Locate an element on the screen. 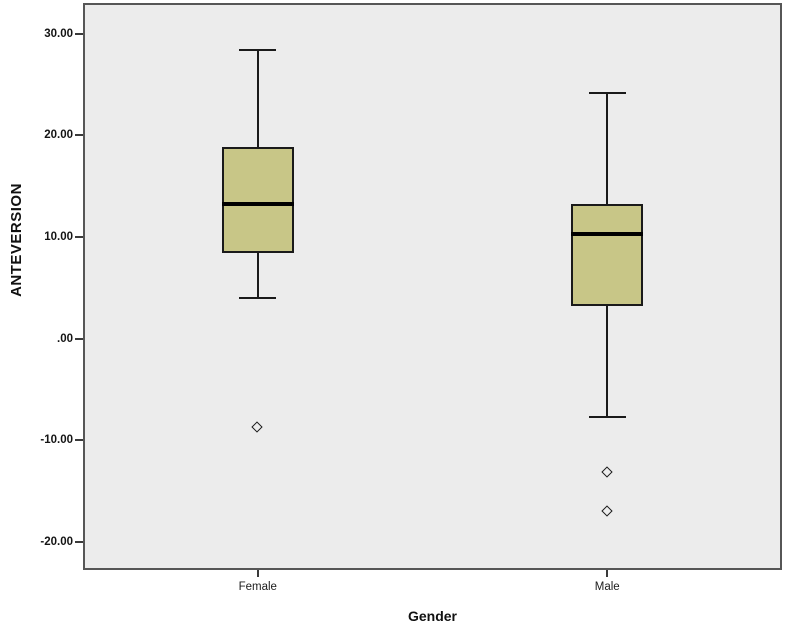 The width and height of the screenshot is (790, 628). y-tick-label: -10.00 is located at coordinates (56, 440).